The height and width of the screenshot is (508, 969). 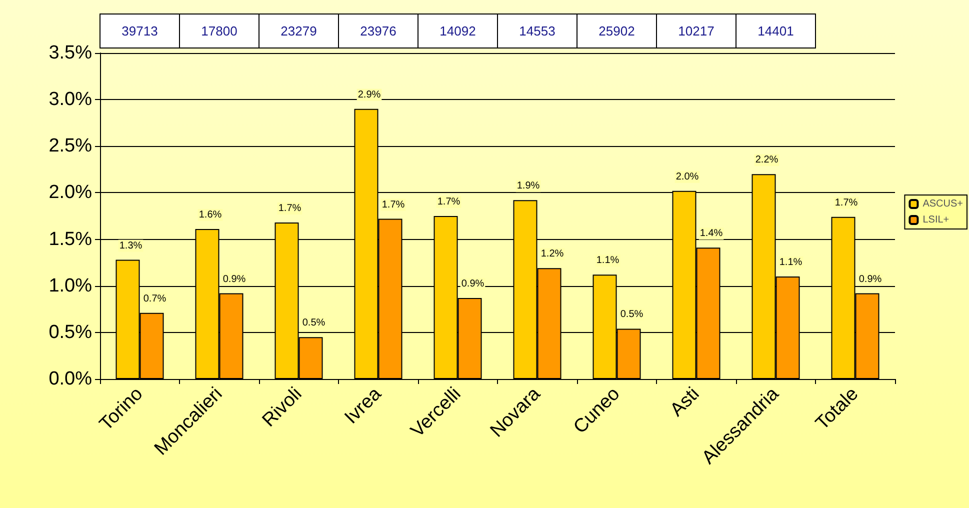 I want to click on text: 23976, so click(x=378, y=31).